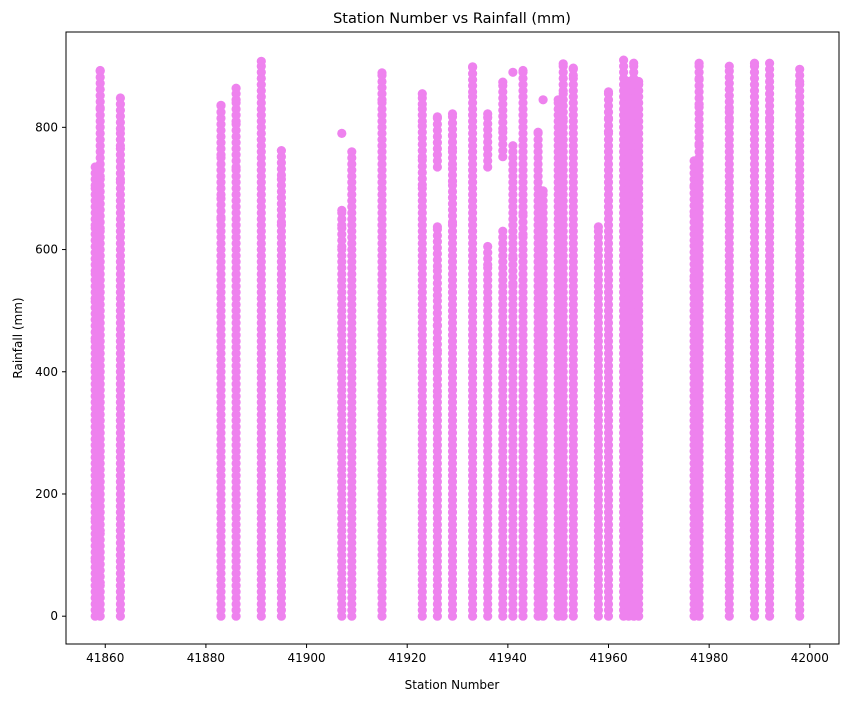 Image resolution: width=850 pixels, height=705 pixels. Describe the element at coordinates (452, 685) in the screenshot. I see `x-axis-label: Station Number` at that location.